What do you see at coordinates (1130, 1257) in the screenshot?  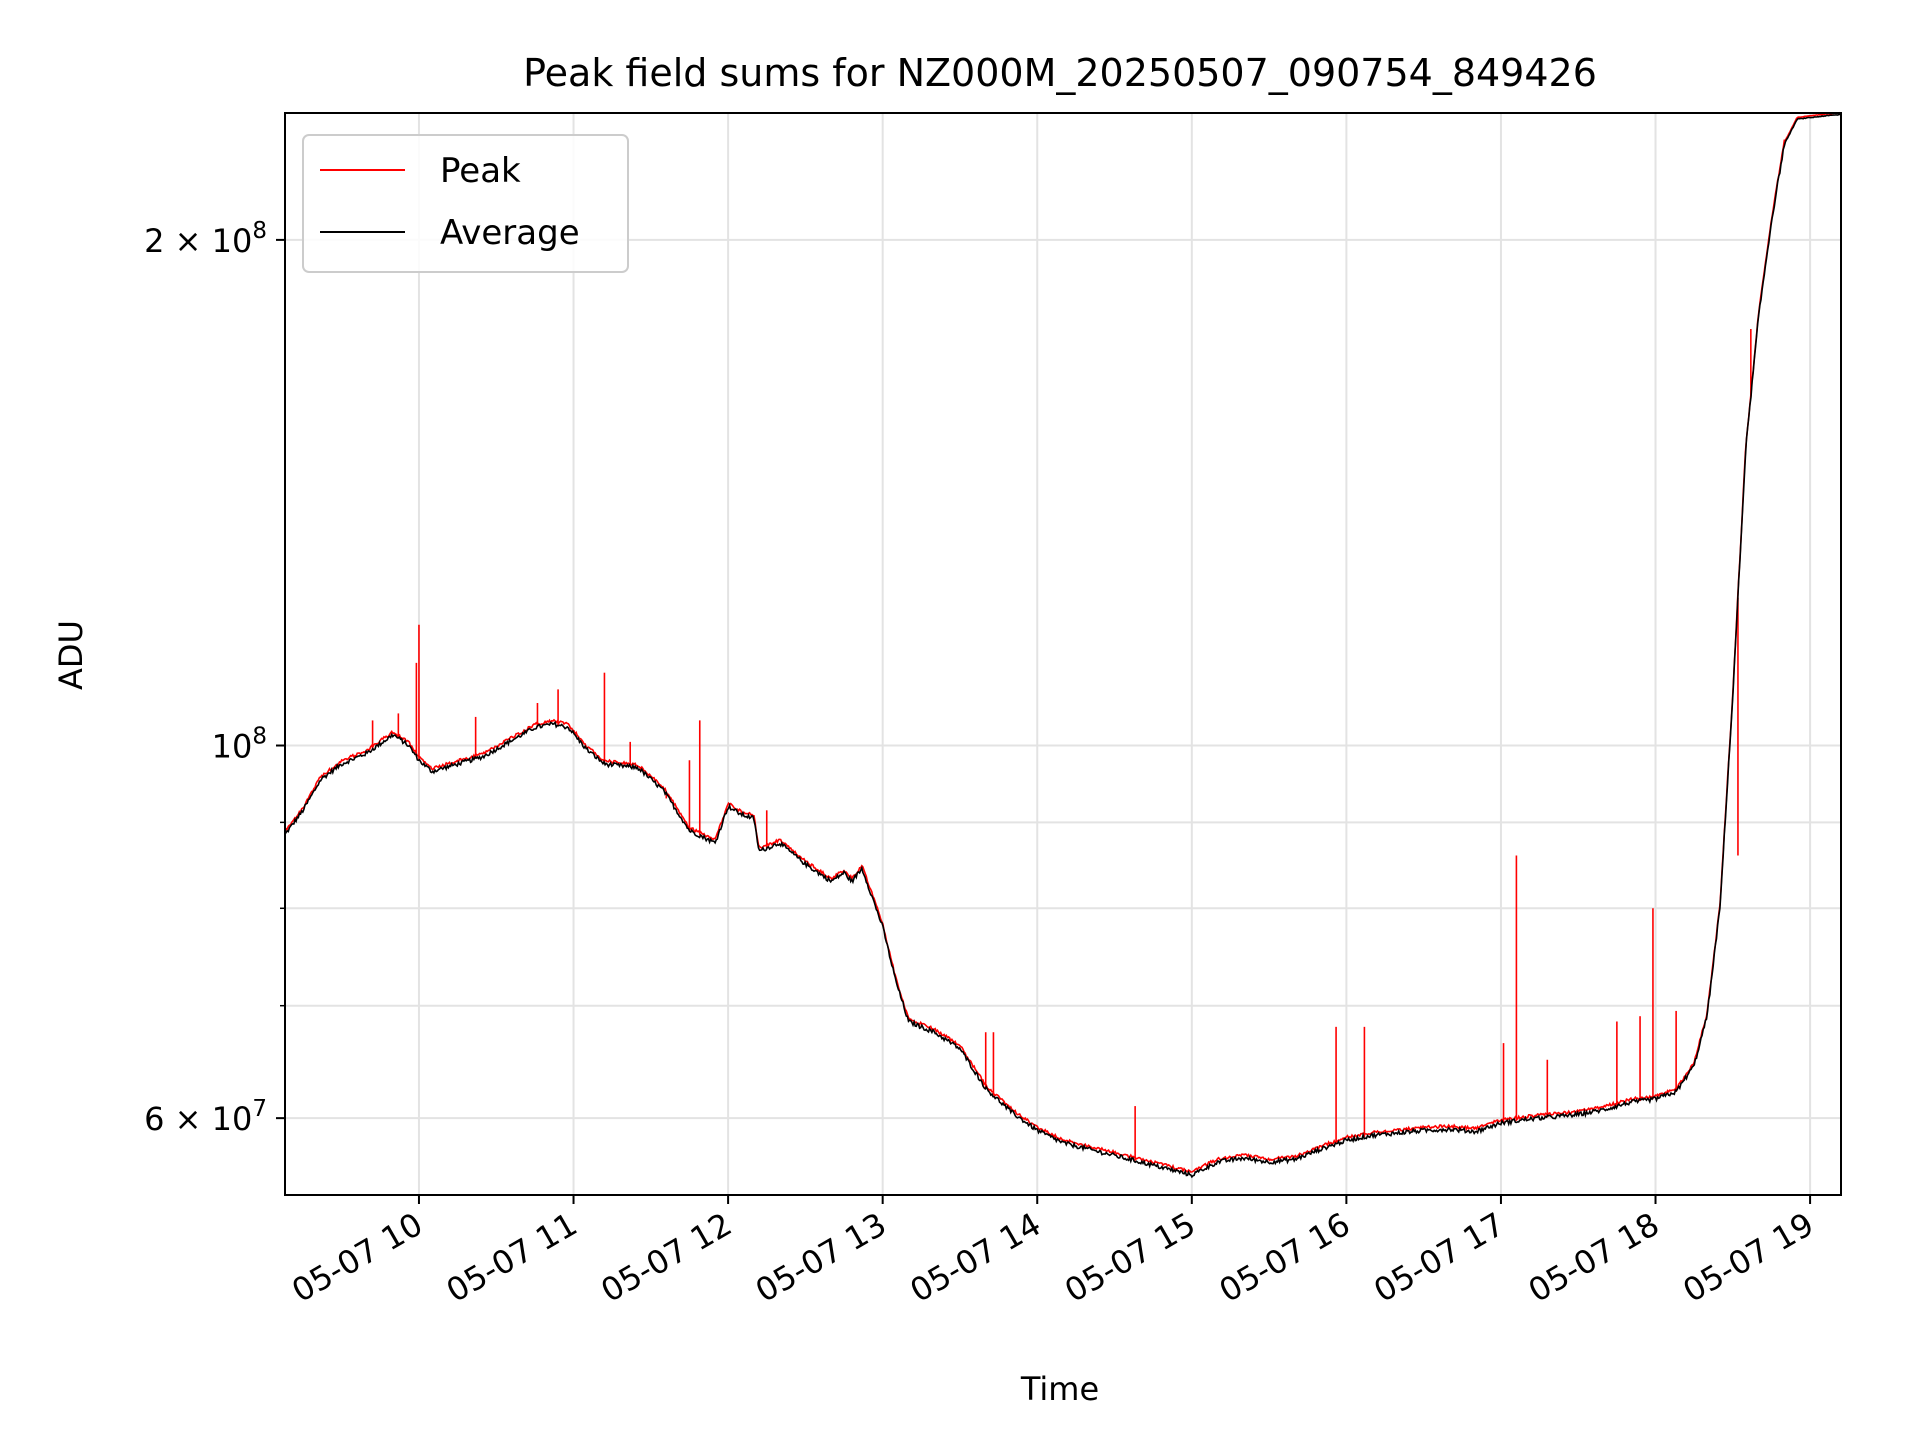 I see `x-tick-label: 05-07 15` at bounding box center [1130, 1257].